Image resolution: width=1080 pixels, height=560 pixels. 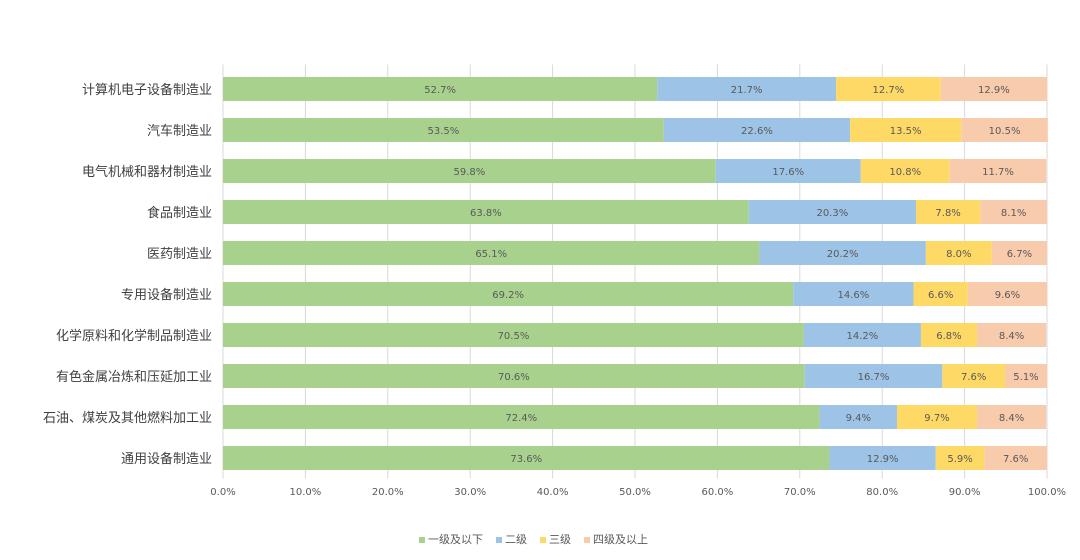 I want to click on bar-value-label: 20.2%, so click(x=843, y=254).